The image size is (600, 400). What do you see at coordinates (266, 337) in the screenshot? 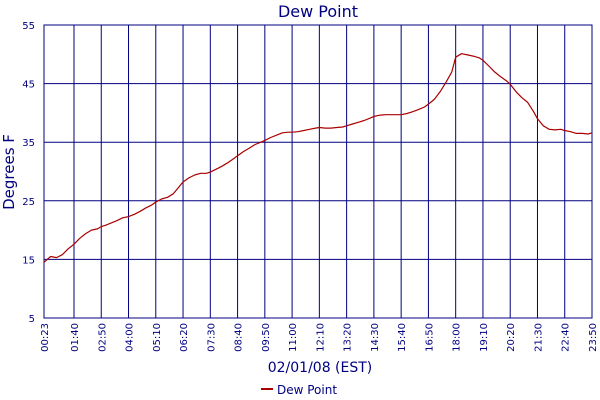
I see `x-tick-label: 09:50` at bounding box center [266, 337].